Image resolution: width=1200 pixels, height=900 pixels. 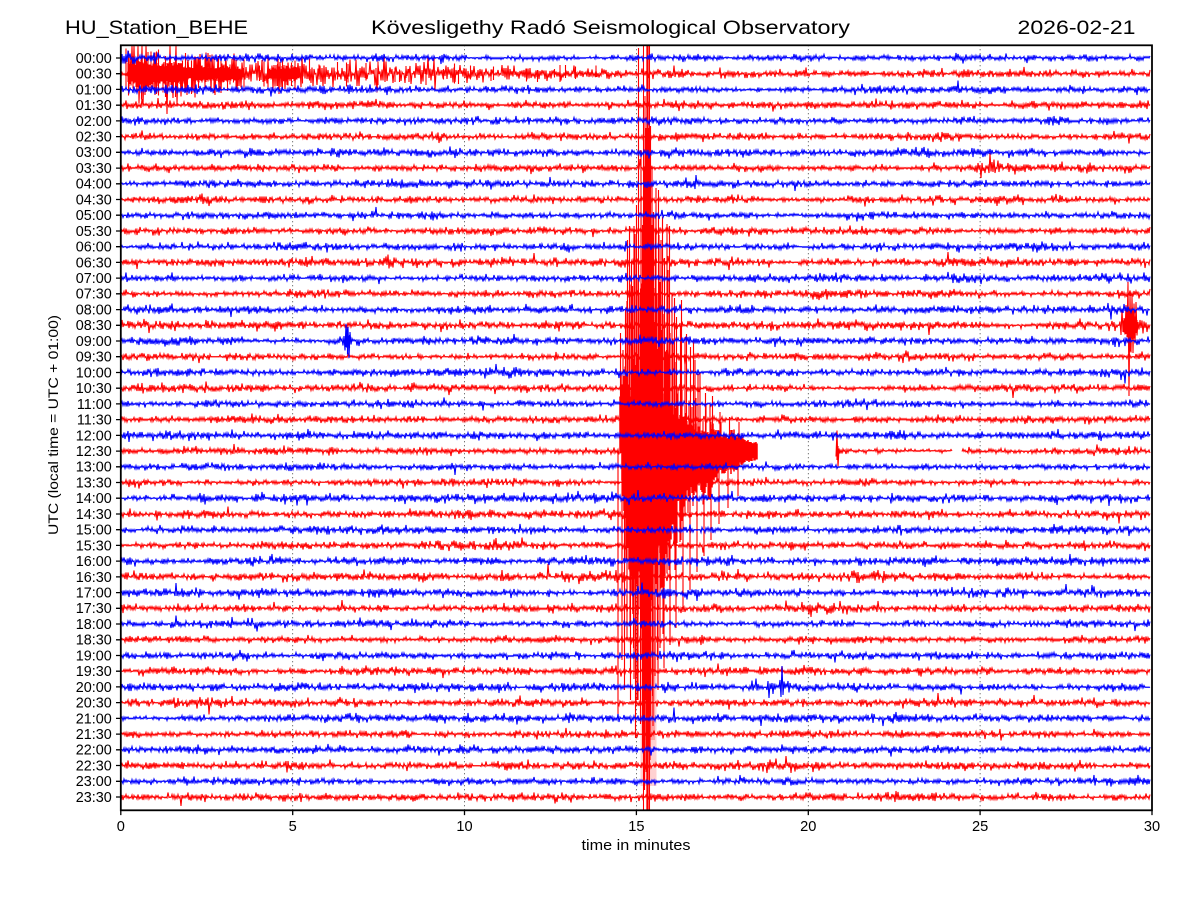 What do you see at coordinates (94, 578) in the screenshot?
I see `svg-text: 16:30` at bounding box center [94, 578].